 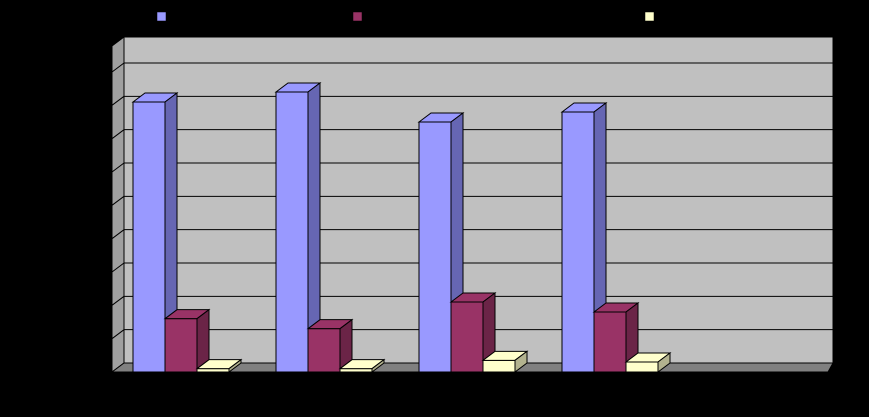 What do you see at coordinates (405, 16) in the screenshot?
I see `legend` at bounding box center [405, 16].